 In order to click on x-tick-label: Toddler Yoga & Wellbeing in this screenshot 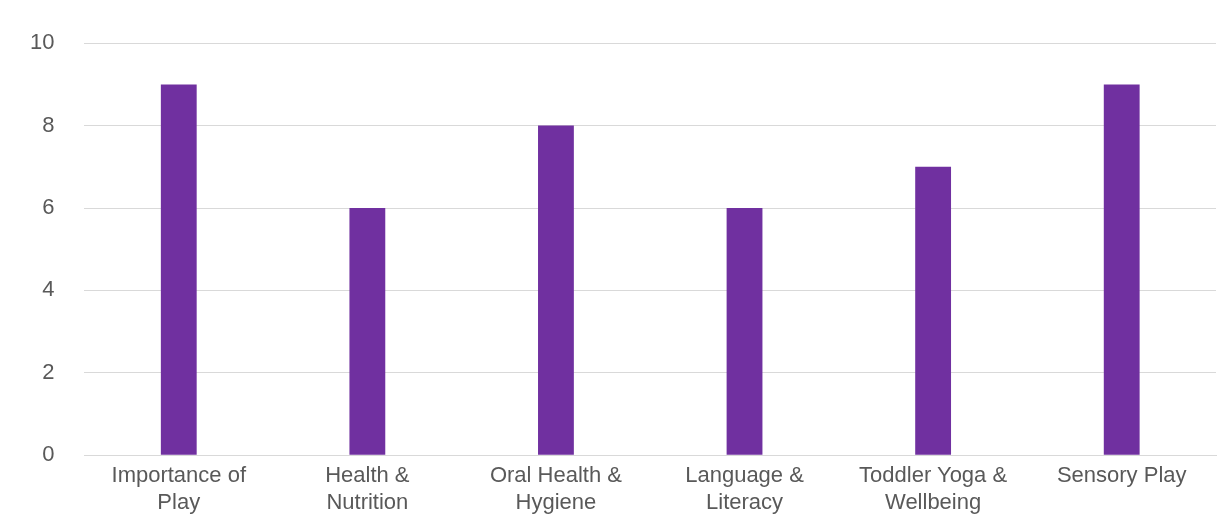, I will do `click(933, 488)`.